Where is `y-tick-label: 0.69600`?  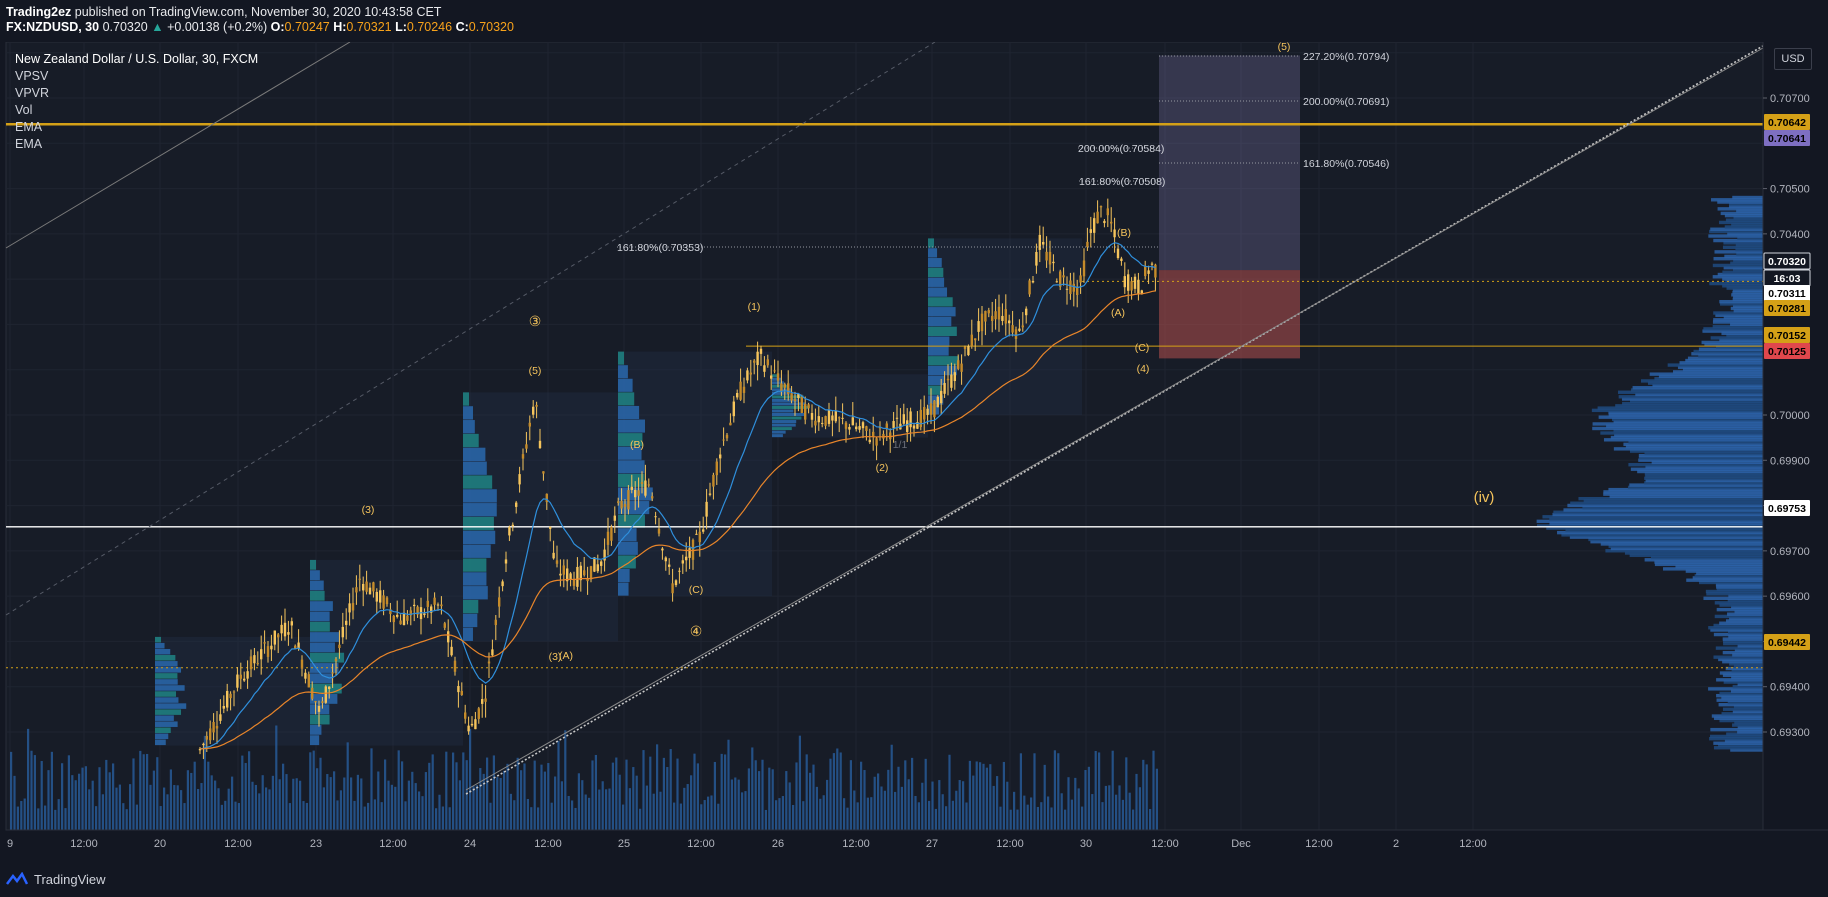 y-tick-label: 0.69600 is located at coordinates (1790, 597).